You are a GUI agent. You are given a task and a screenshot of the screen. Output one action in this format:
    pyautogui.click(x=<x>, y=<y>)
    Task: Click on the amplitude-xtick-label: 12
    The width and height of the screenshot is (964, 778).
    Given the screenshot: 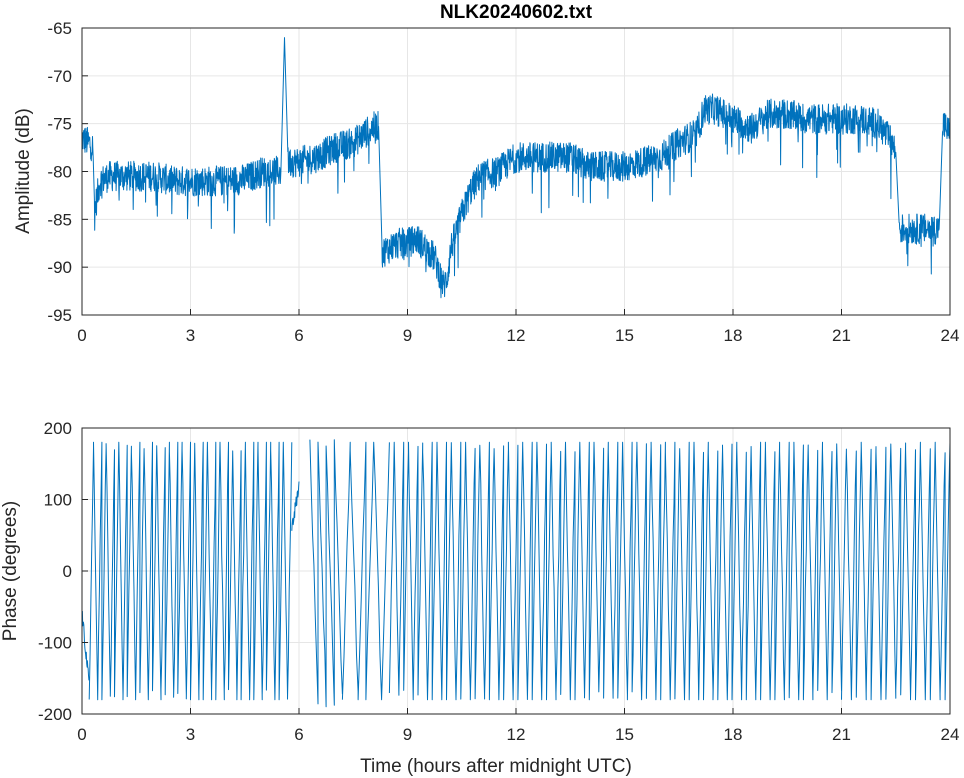 What is the action you would take?
    pyautogui.click(x=516, y=335)
    